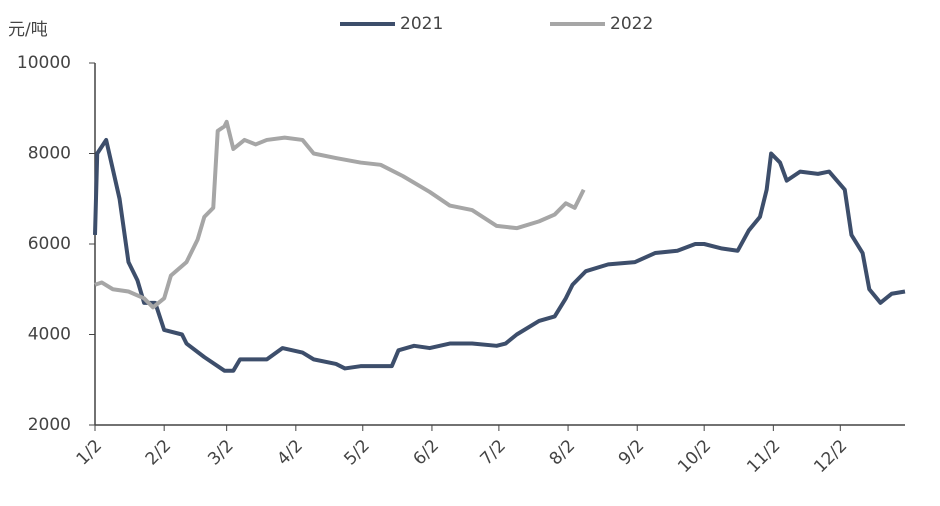  Describe the element at coordinates (492, 452) in the screenshot. I see `x-tick-label: 7/2` at that location.